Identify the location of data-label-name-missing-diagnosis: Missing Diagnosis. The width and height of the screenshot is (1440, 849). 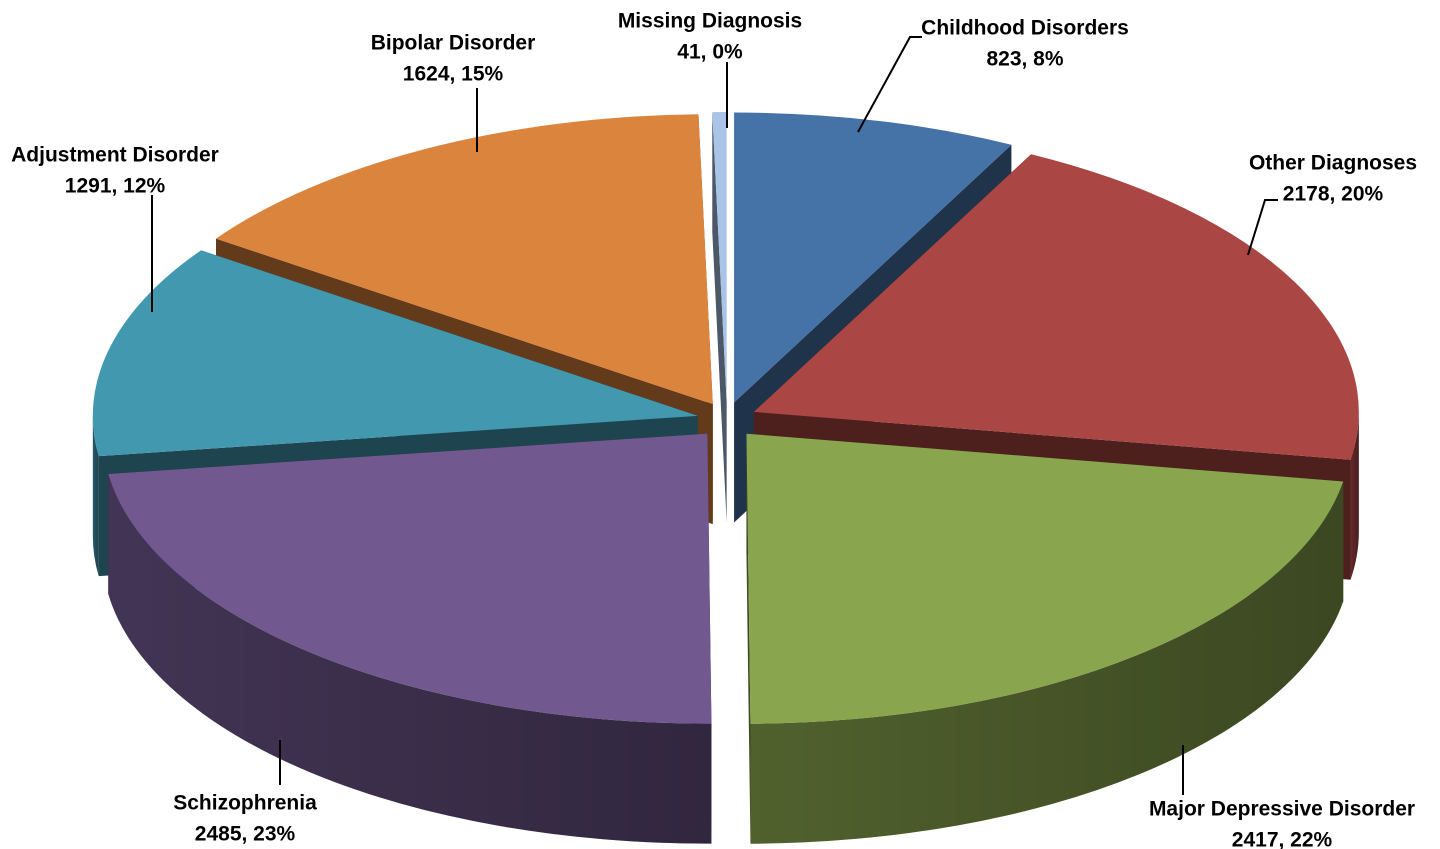
(710, 21).